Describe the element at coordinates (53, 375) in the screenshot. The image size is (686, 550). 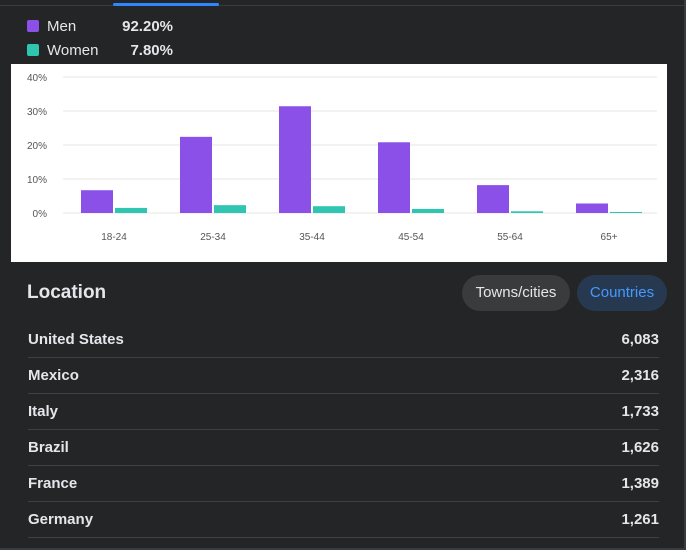
I see `country-name: Mexico` at that location.